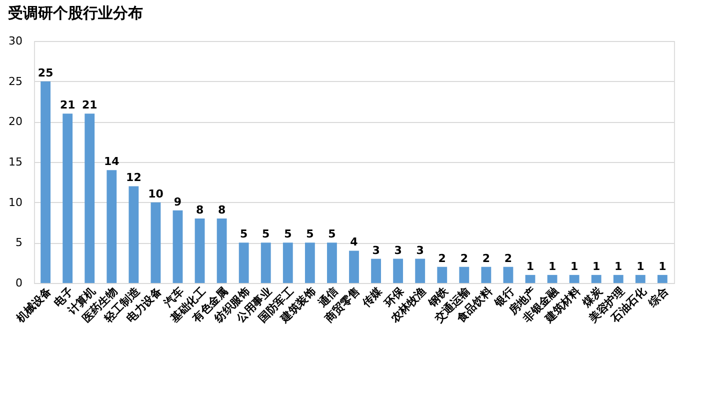  Describe the element at coordinates (178, 201) in the screenshot. I see `data-label: 9` at that location.